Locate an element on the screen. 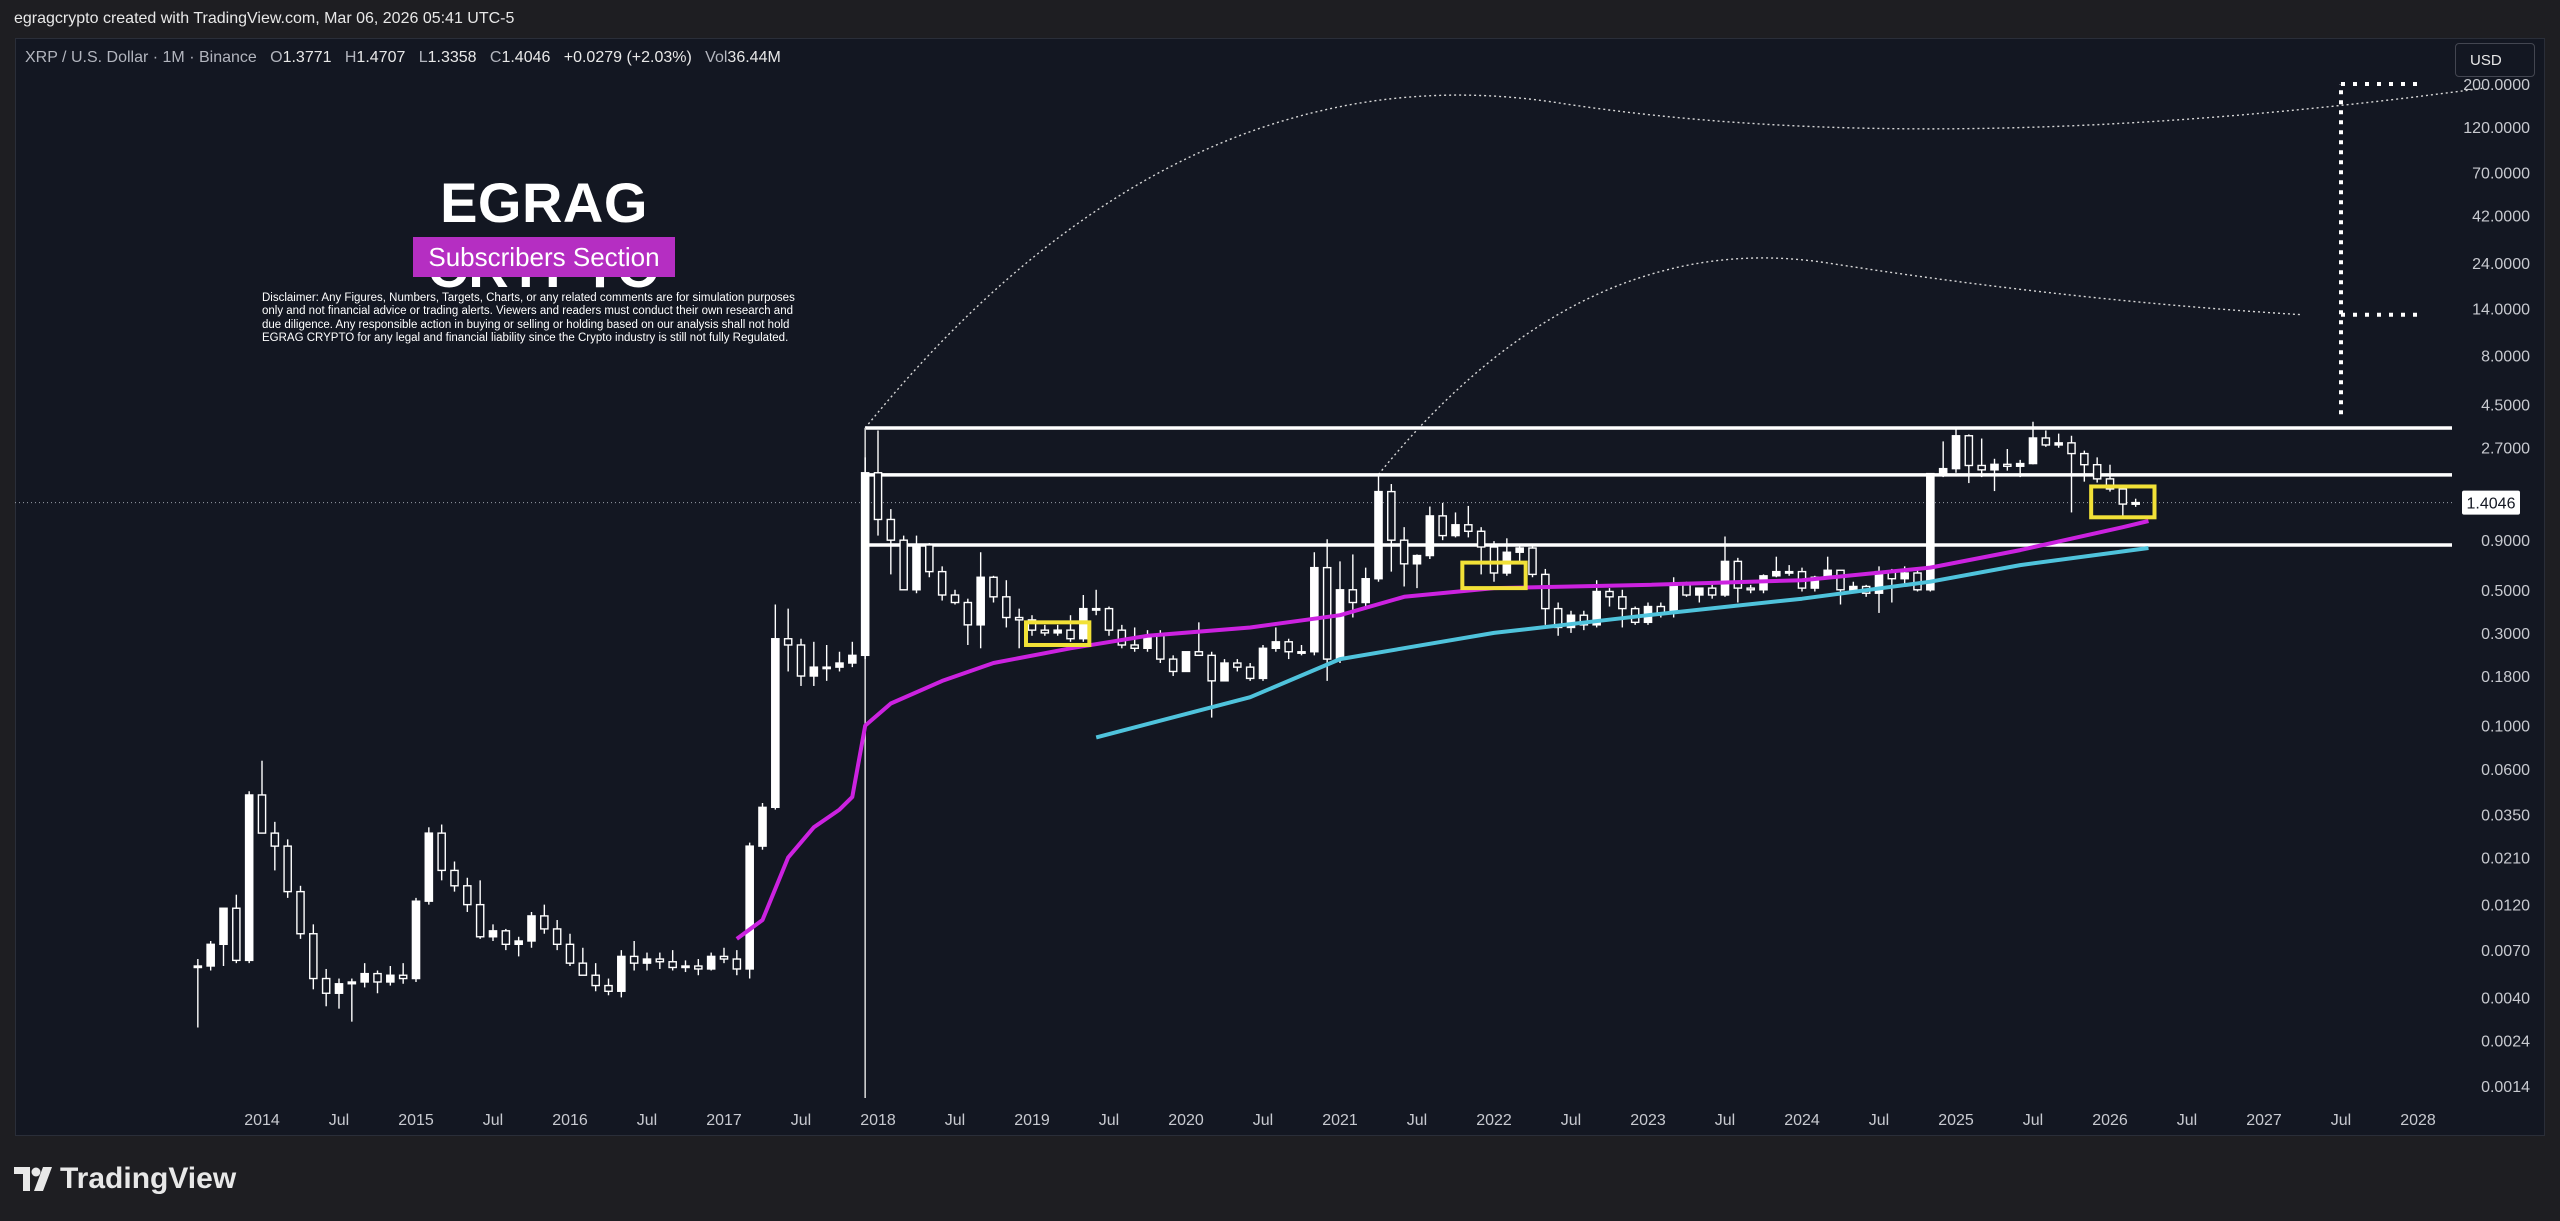 The image size is (2560, 1221). y-tick-label: 0.0350 is located at coordinates (2505, 815).